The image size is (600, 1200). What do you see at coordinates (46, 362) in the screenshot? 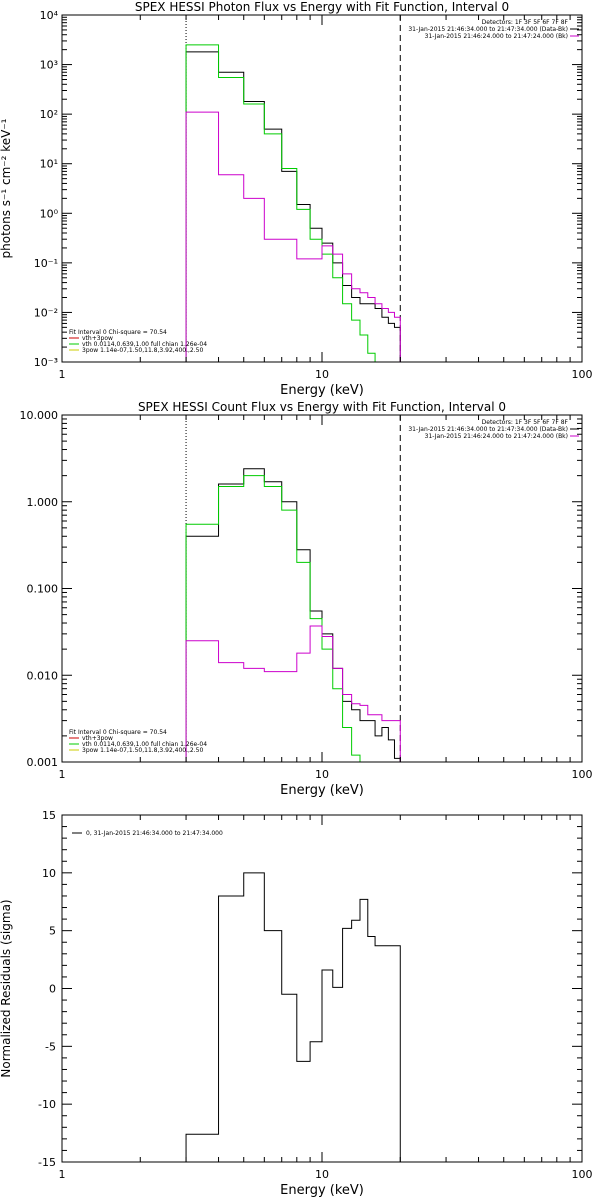
I see `y-tick-label: 10⁻³` at bounding box center [46, 362].